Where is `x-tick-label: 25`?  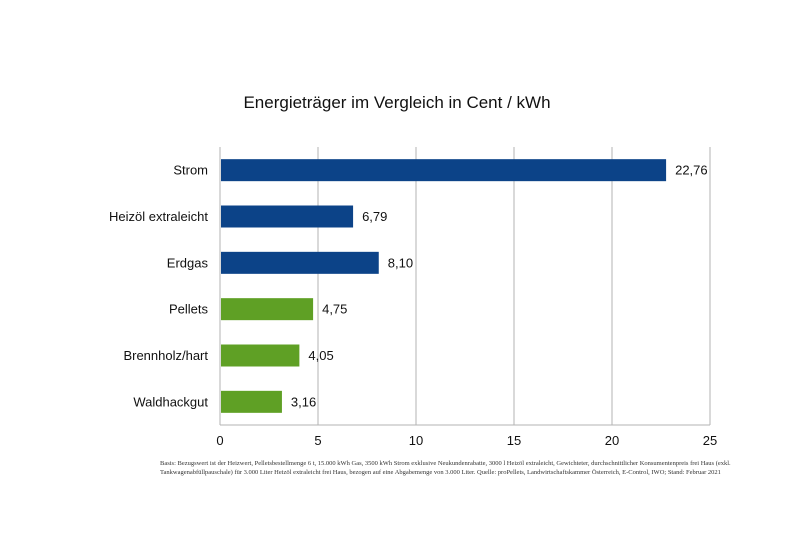
x-tick-label: 25 is located at coordinates (710, 440).